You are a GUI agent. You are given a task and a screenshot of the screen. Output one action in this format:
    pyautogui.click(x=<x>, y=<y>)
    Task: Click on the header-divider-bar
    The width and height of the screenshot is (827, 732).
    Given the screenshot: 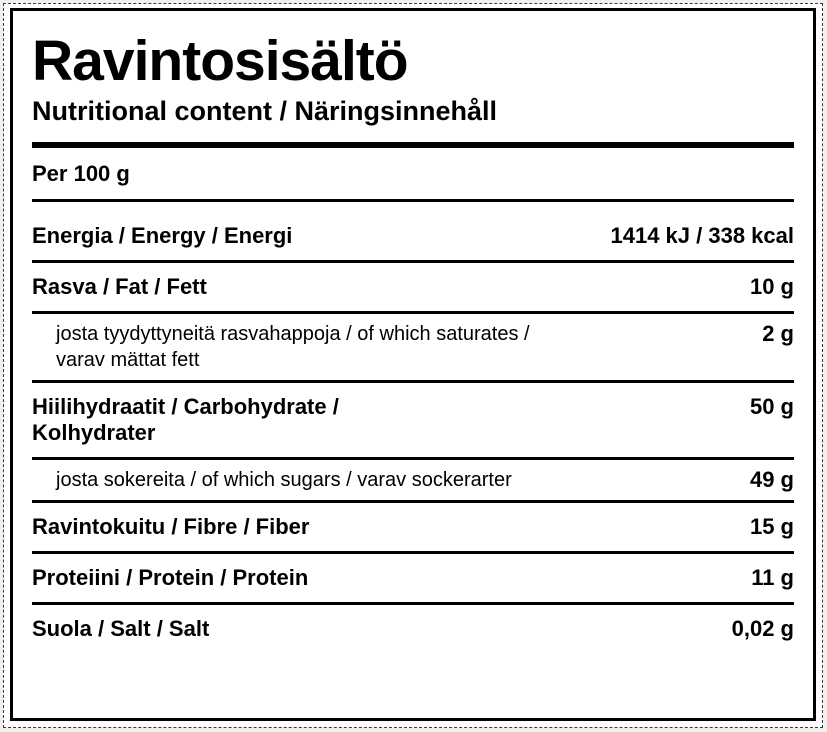 What is the action you would take?
    pyautogui.click(x=413, y=145)
    